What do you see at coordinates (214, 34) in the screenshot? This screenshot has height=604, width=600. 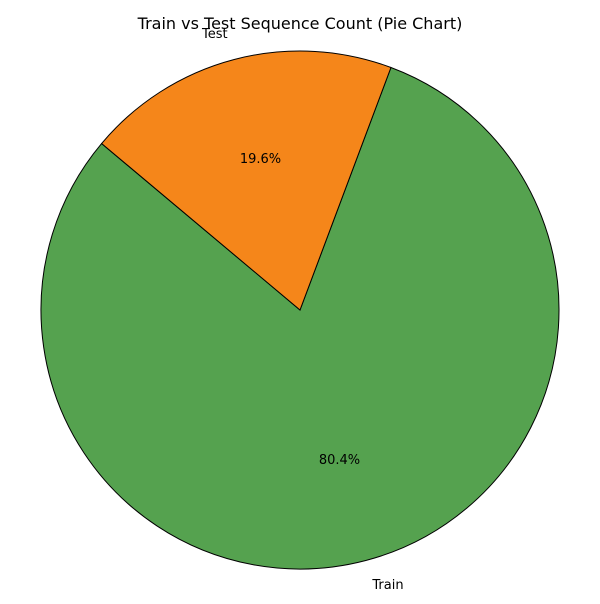 I see `slice-label-test: Test` at bounding box center [214, 34].